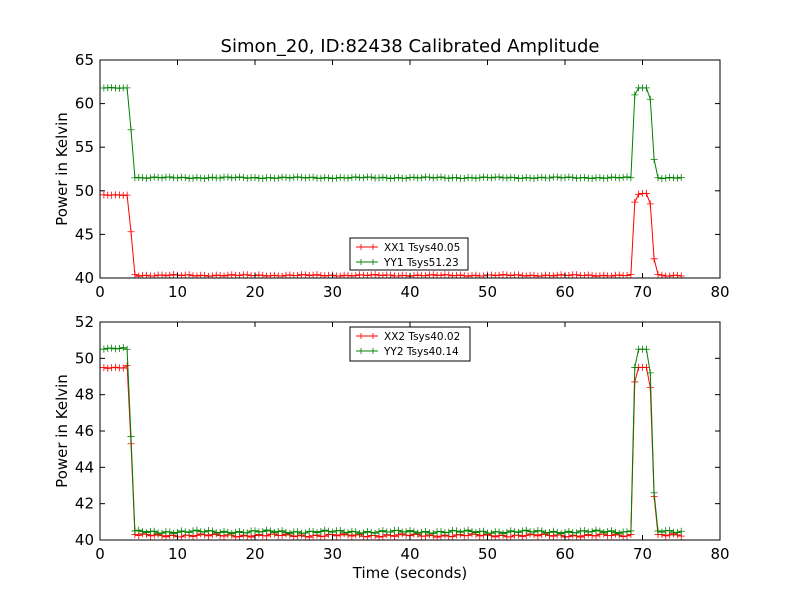  What do you see at coordinates (564, 292) in the screenshot?
I see `x-tick-label: 60` at bounding box center [564, 292].